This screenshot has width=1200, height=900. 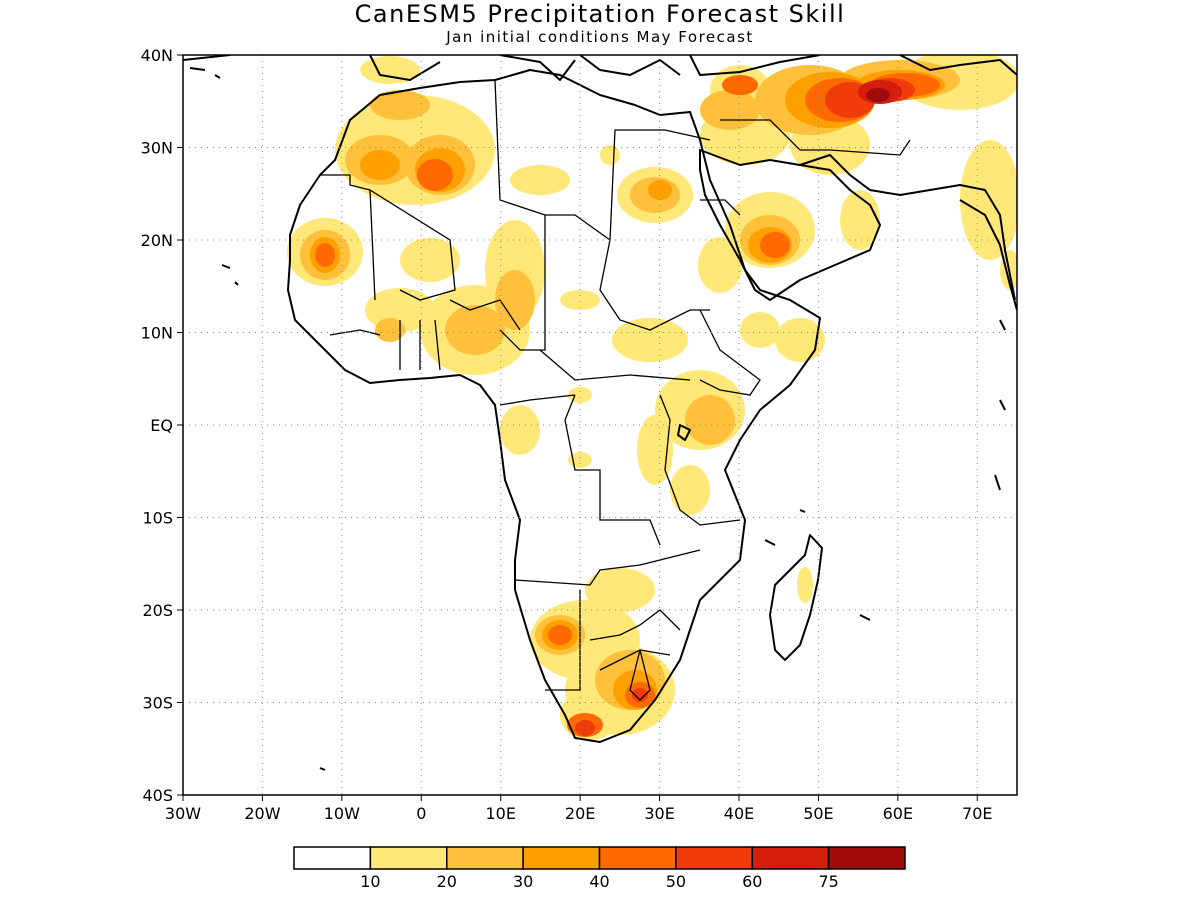 What do you see at coordinates (523, 881) in the screenshot?
I see `colorbar-label: 30` at bounding box center [523, 881].